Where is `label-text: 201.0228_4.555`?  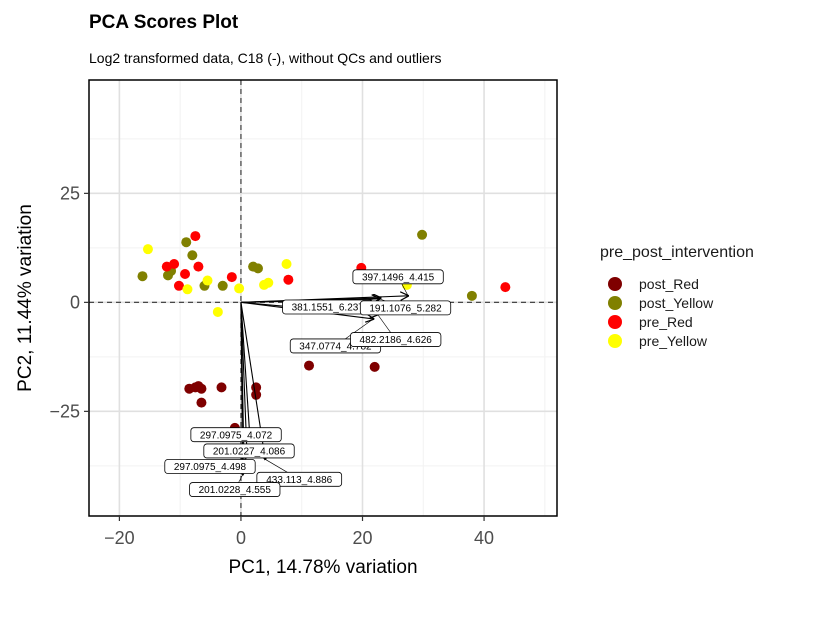 label-text: 201.0228_4.555 is located at coordinates (235, 490).